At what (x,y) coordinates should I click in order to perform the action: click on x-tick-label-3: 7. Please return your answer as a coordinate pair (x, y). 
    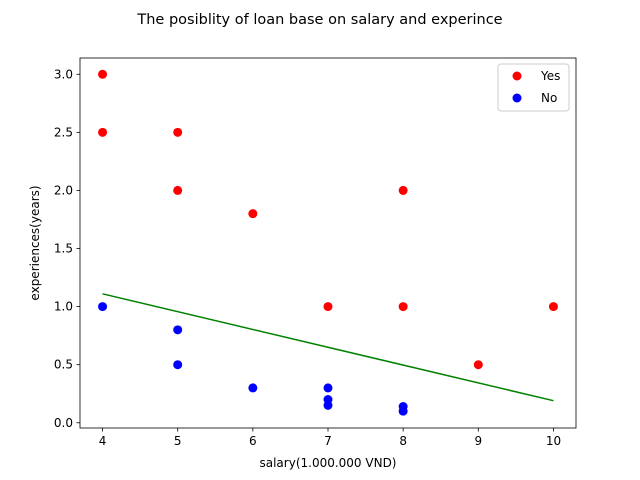
    Looking at the image, I should click on (328, 441).